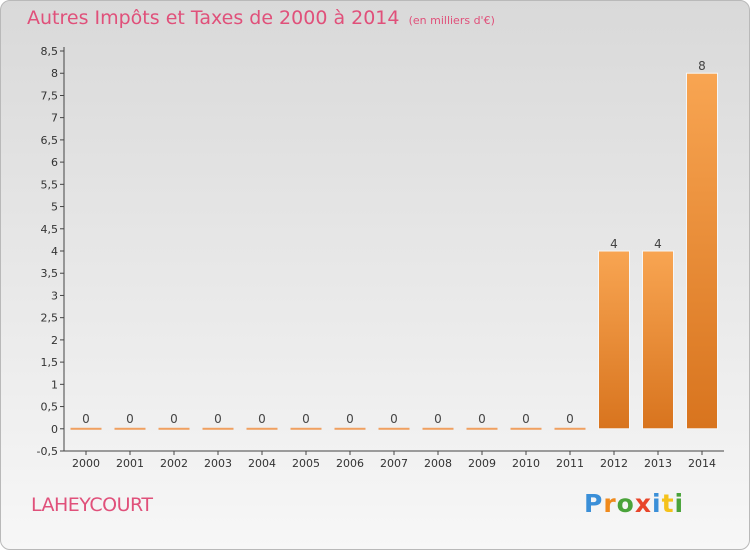 This screenshot has height=550, width=750. What do you see at coordinates (438, 463) in the screenshot?
I see `x-tick-label: 2008` at bounding box center [438, 463].